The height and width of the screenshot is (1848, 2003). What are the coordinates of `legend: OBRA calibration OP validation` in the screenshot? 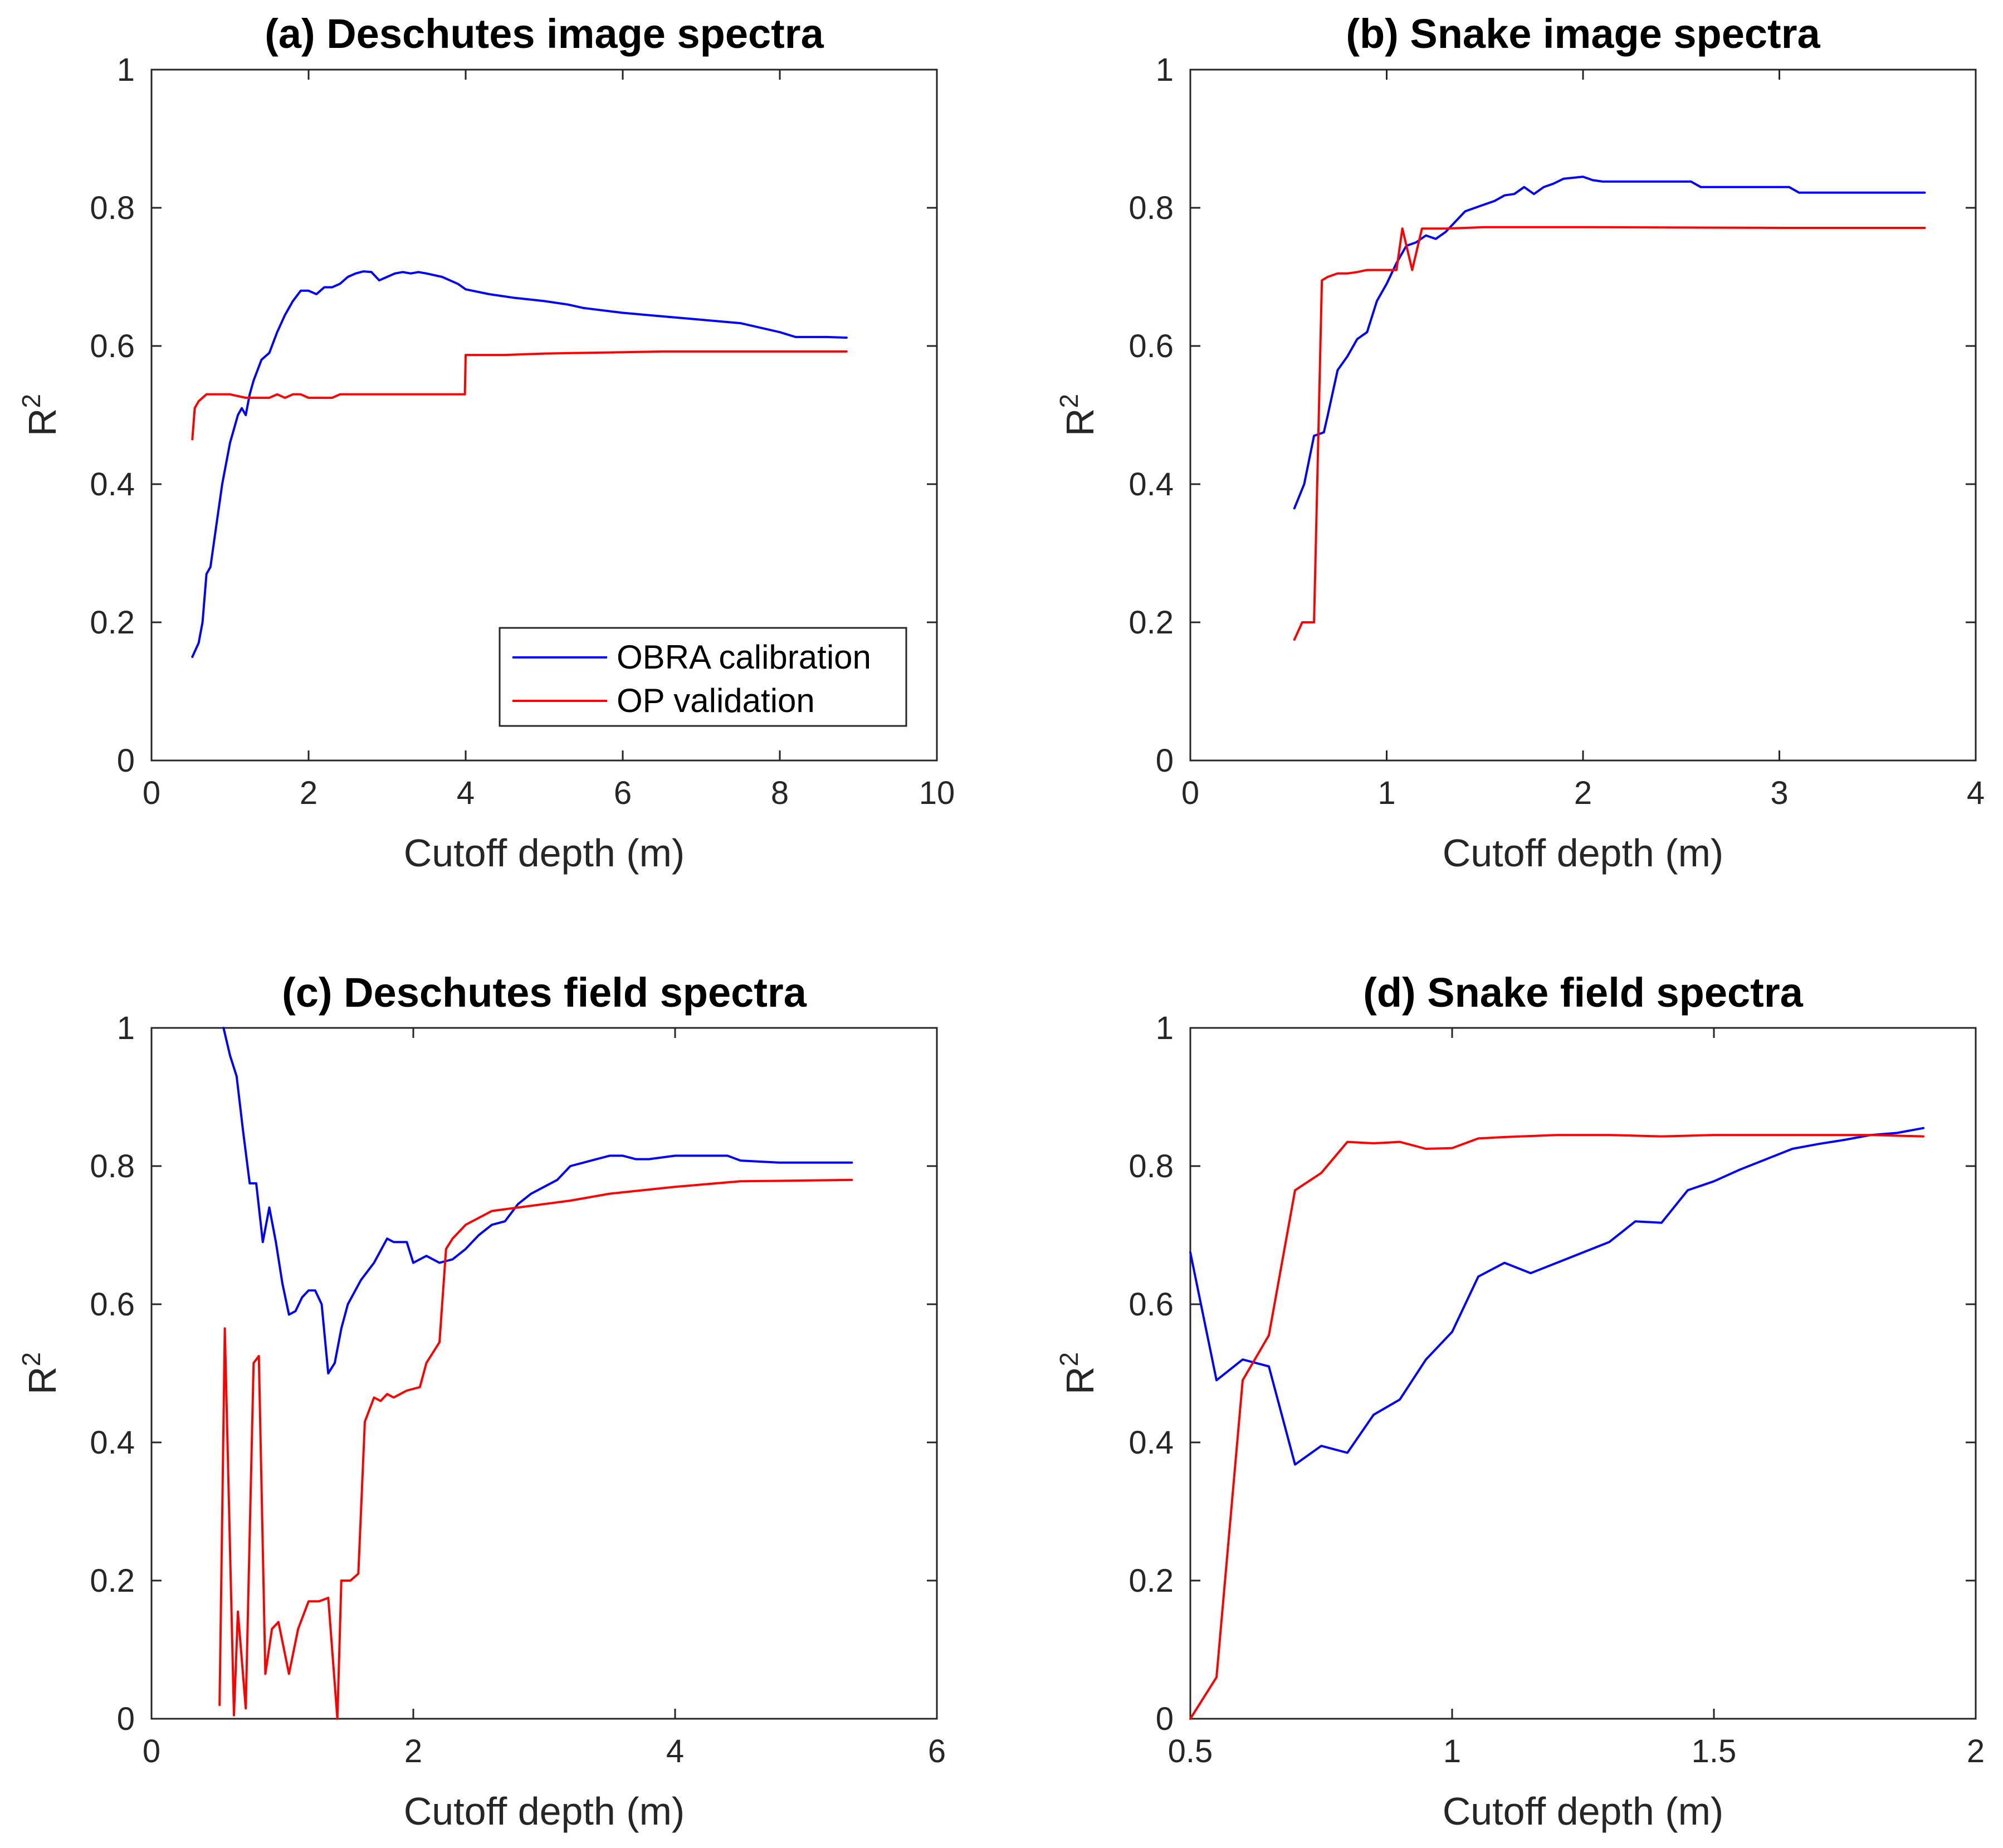 It's located at (703, 677).